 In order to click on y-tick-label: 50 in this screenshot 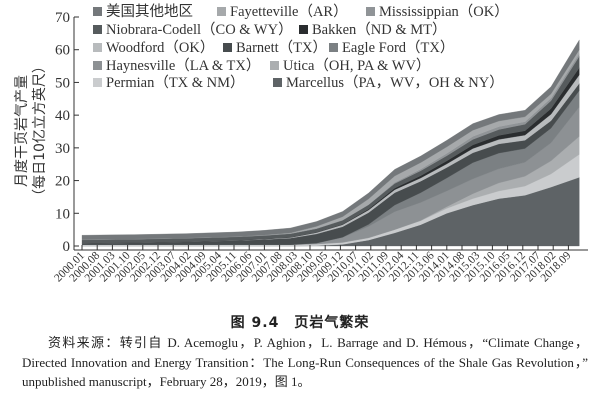, I will do `click(62, 83)`.